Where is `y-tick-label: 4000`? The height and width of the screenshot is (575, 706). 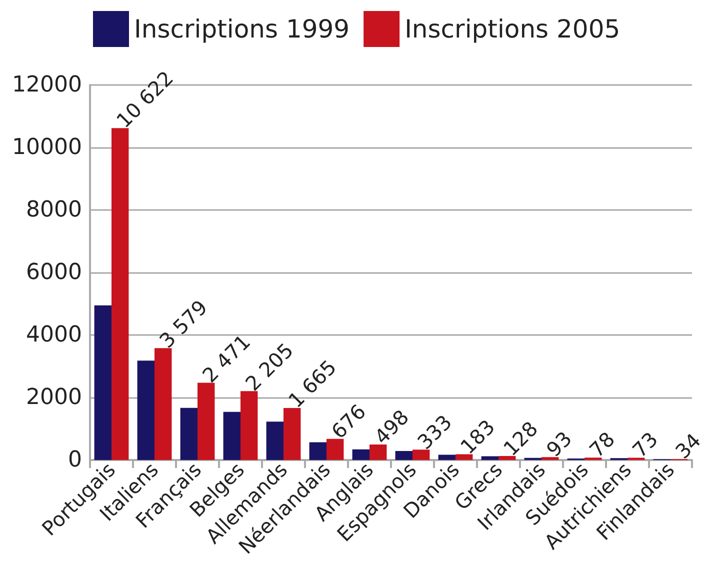
y-tick-label: 4000 is located at coordinates (54, 335).